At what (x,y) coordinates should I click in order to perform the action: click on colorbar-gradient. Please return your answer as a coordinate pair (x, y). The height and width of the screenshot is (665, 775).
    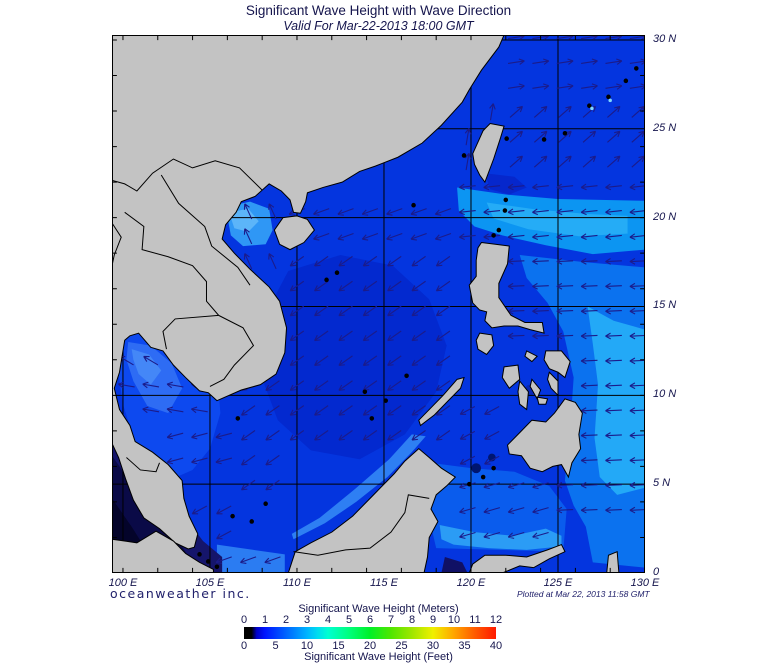
    Looking at the image, I should click on (370, 633).